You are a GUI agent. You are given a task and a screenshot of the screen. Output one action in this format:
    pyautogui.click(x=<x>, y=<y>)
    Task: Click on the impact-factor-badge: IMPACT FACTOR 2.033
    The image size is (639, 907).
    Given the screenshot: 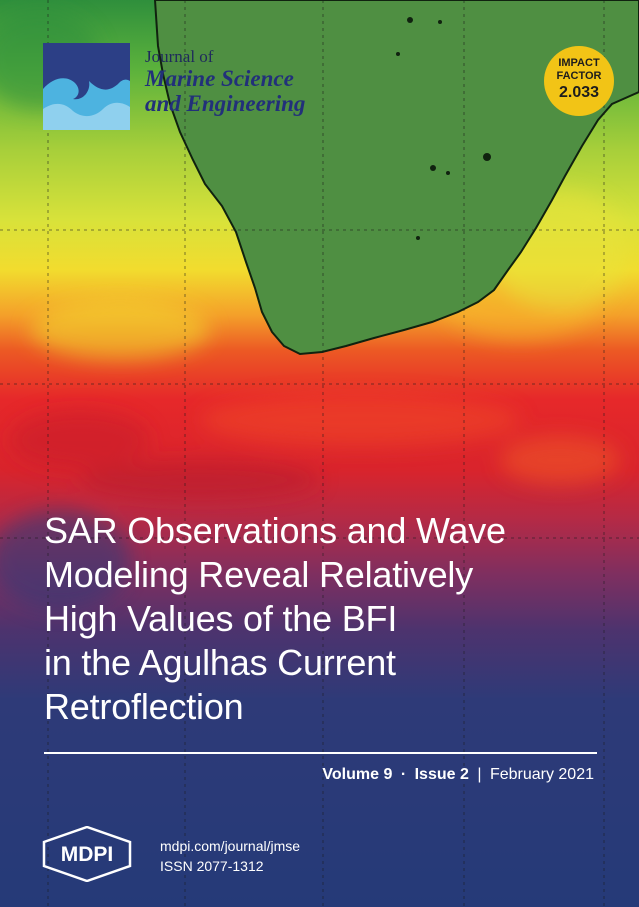 What is the action you would take?
    pyautogui.click(x=579, y=81)
    